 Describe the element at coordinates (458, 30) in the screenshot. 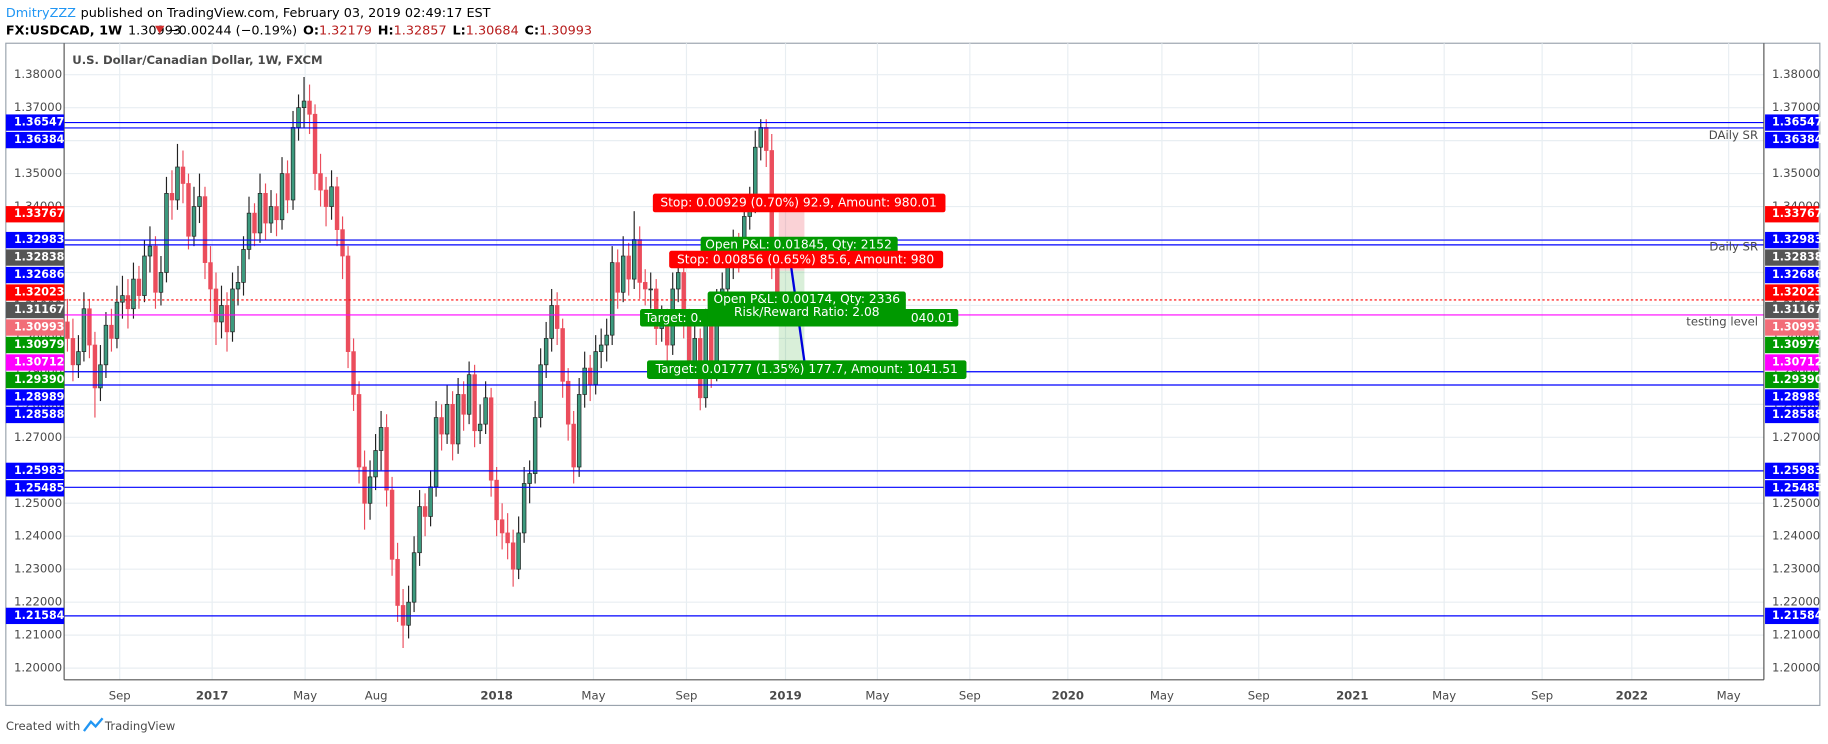

I see `l-label: L:` at that location.